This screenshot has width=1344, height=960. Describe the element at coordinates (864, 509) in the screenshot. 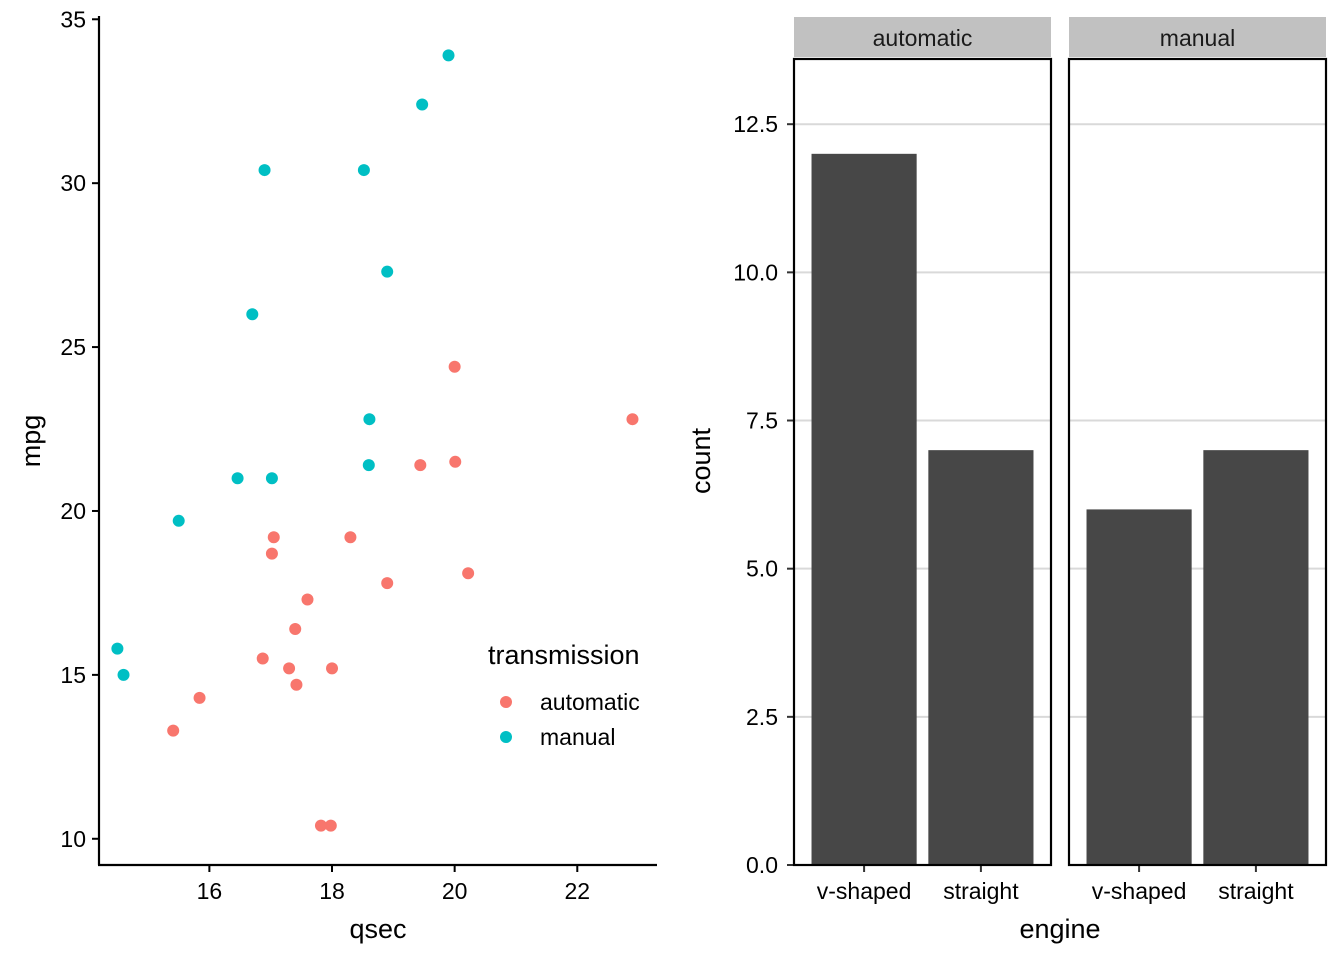

I see `bar-automatic-v-shaped` at that location.